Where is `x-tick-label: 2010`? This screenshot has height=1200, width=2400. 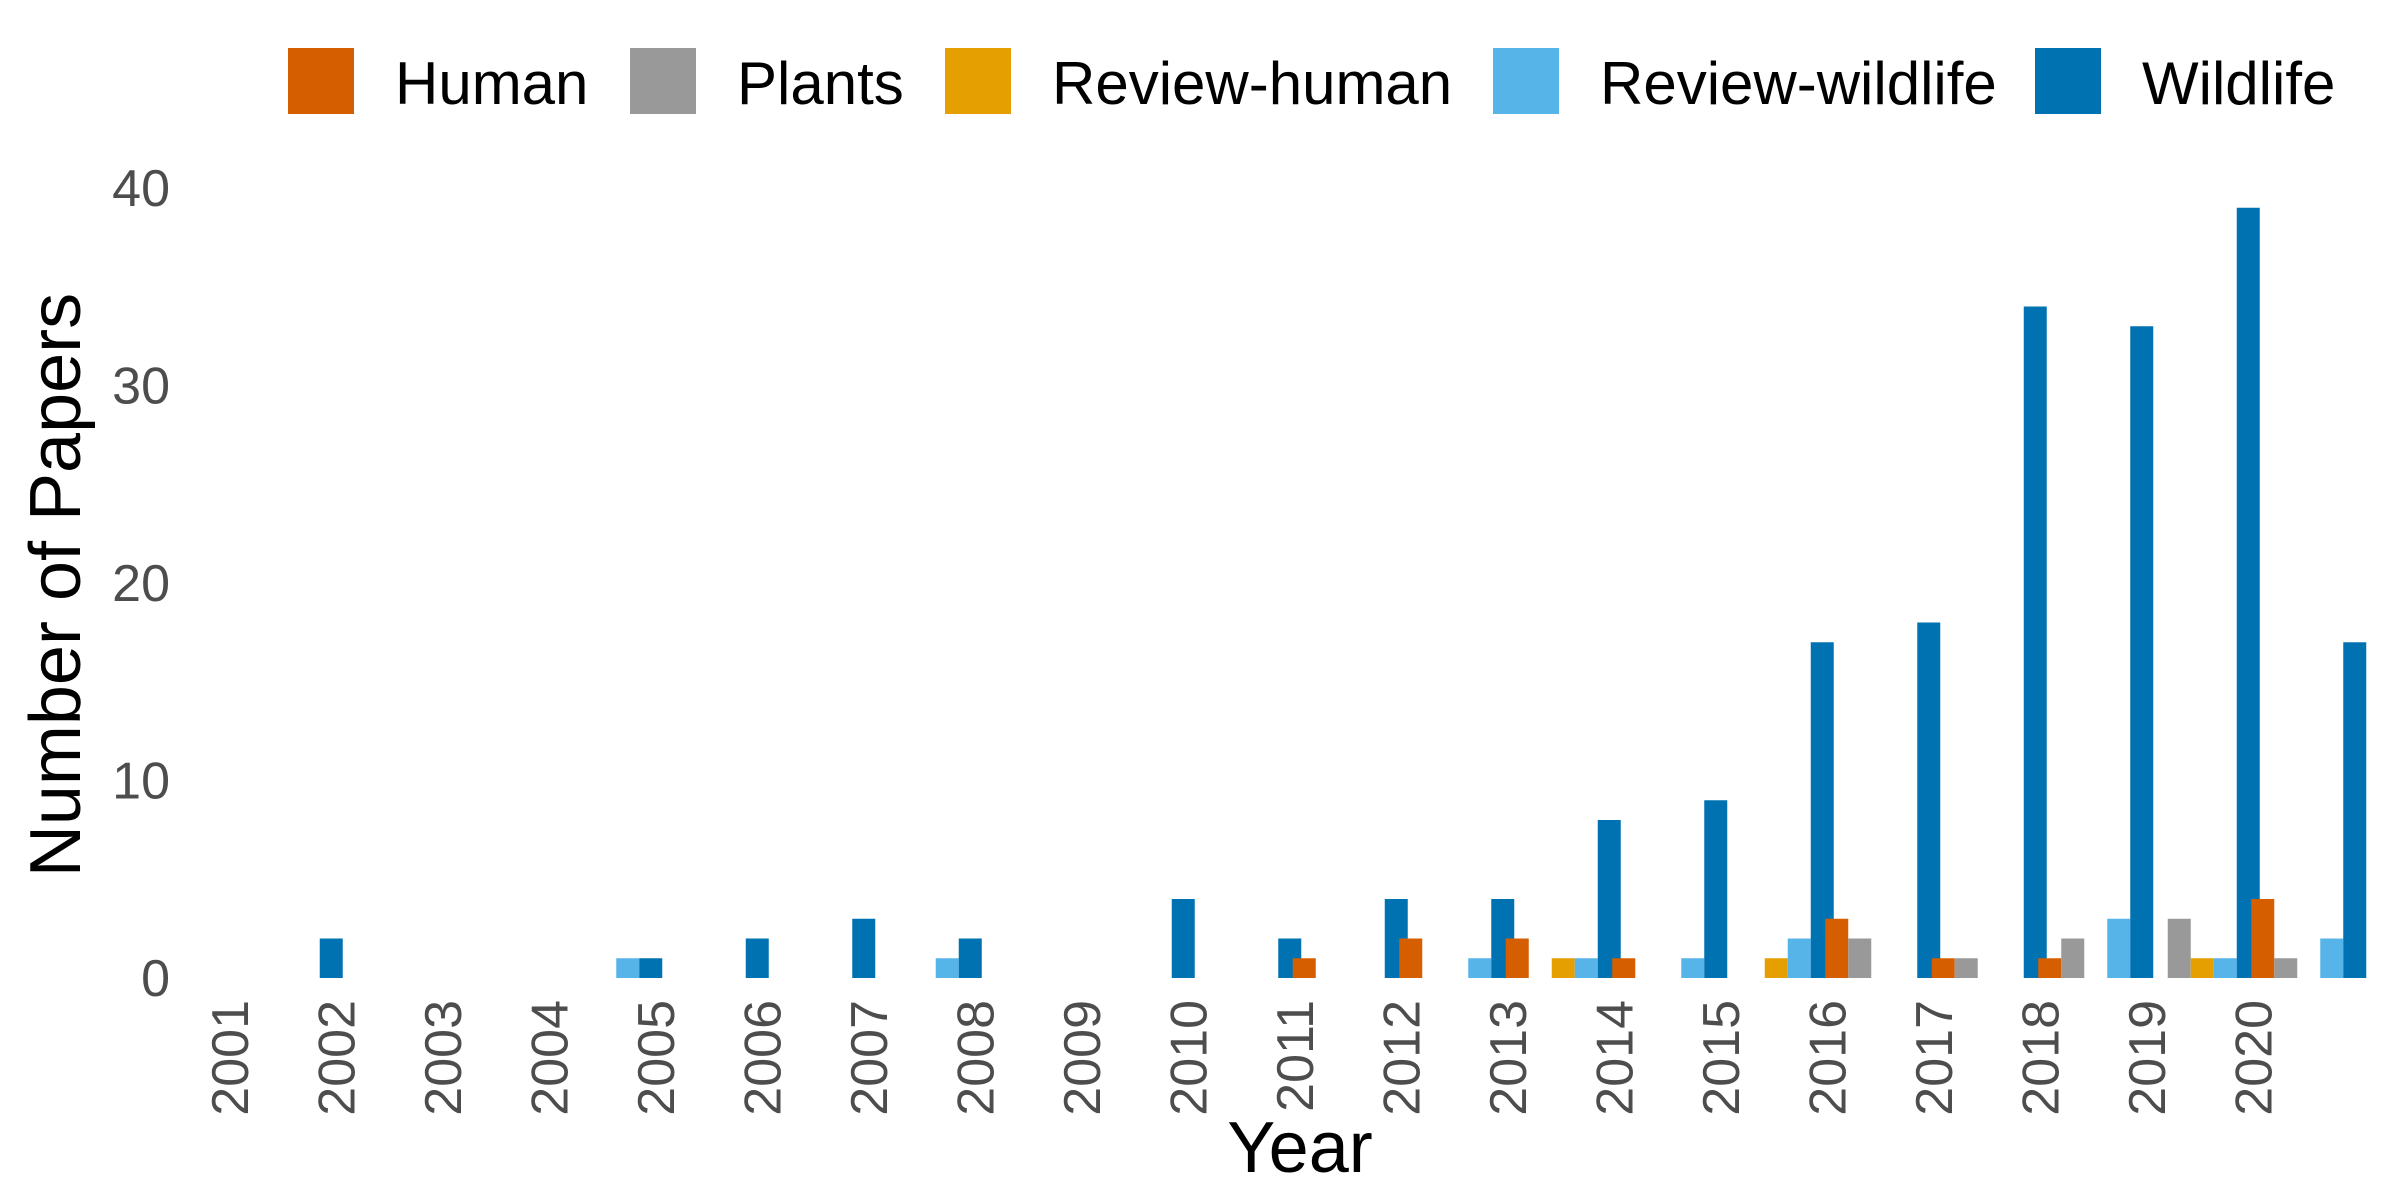 x-tick-label: 2010 is located at coordinates (1190, 1058).